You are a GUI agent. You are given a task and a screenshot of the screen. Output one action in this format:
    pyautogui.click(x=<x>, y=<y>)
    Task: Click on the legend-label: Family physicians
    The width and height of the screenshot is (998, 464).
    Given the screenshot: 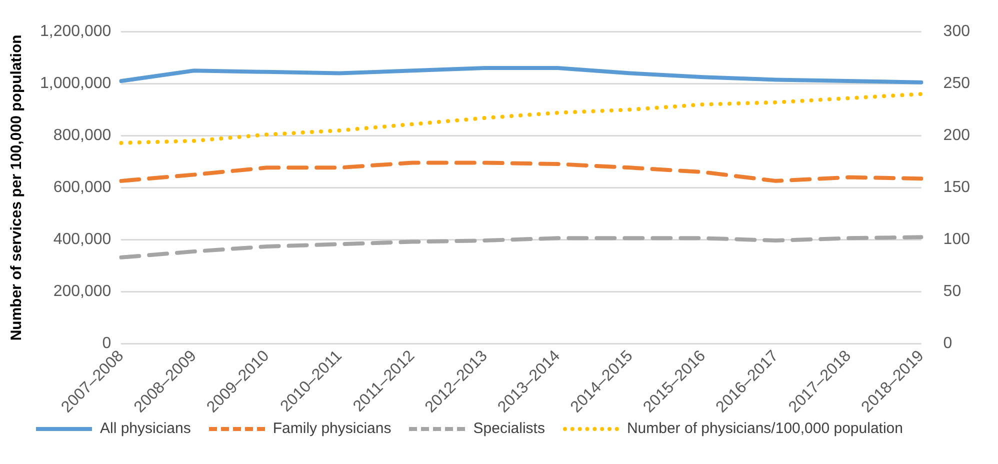 What is the action you would take?
    pyautogui.click(x=332, y=428)
    